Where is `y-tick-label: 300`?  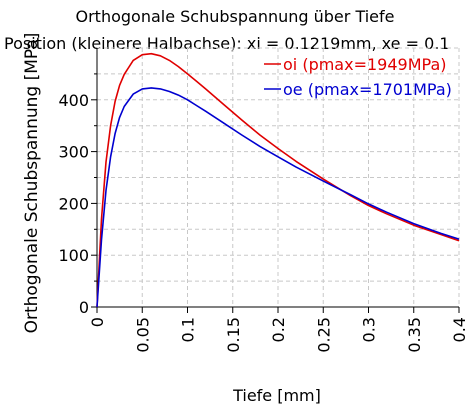
y-tick-label: 300 is located at coordinates (73, 152).